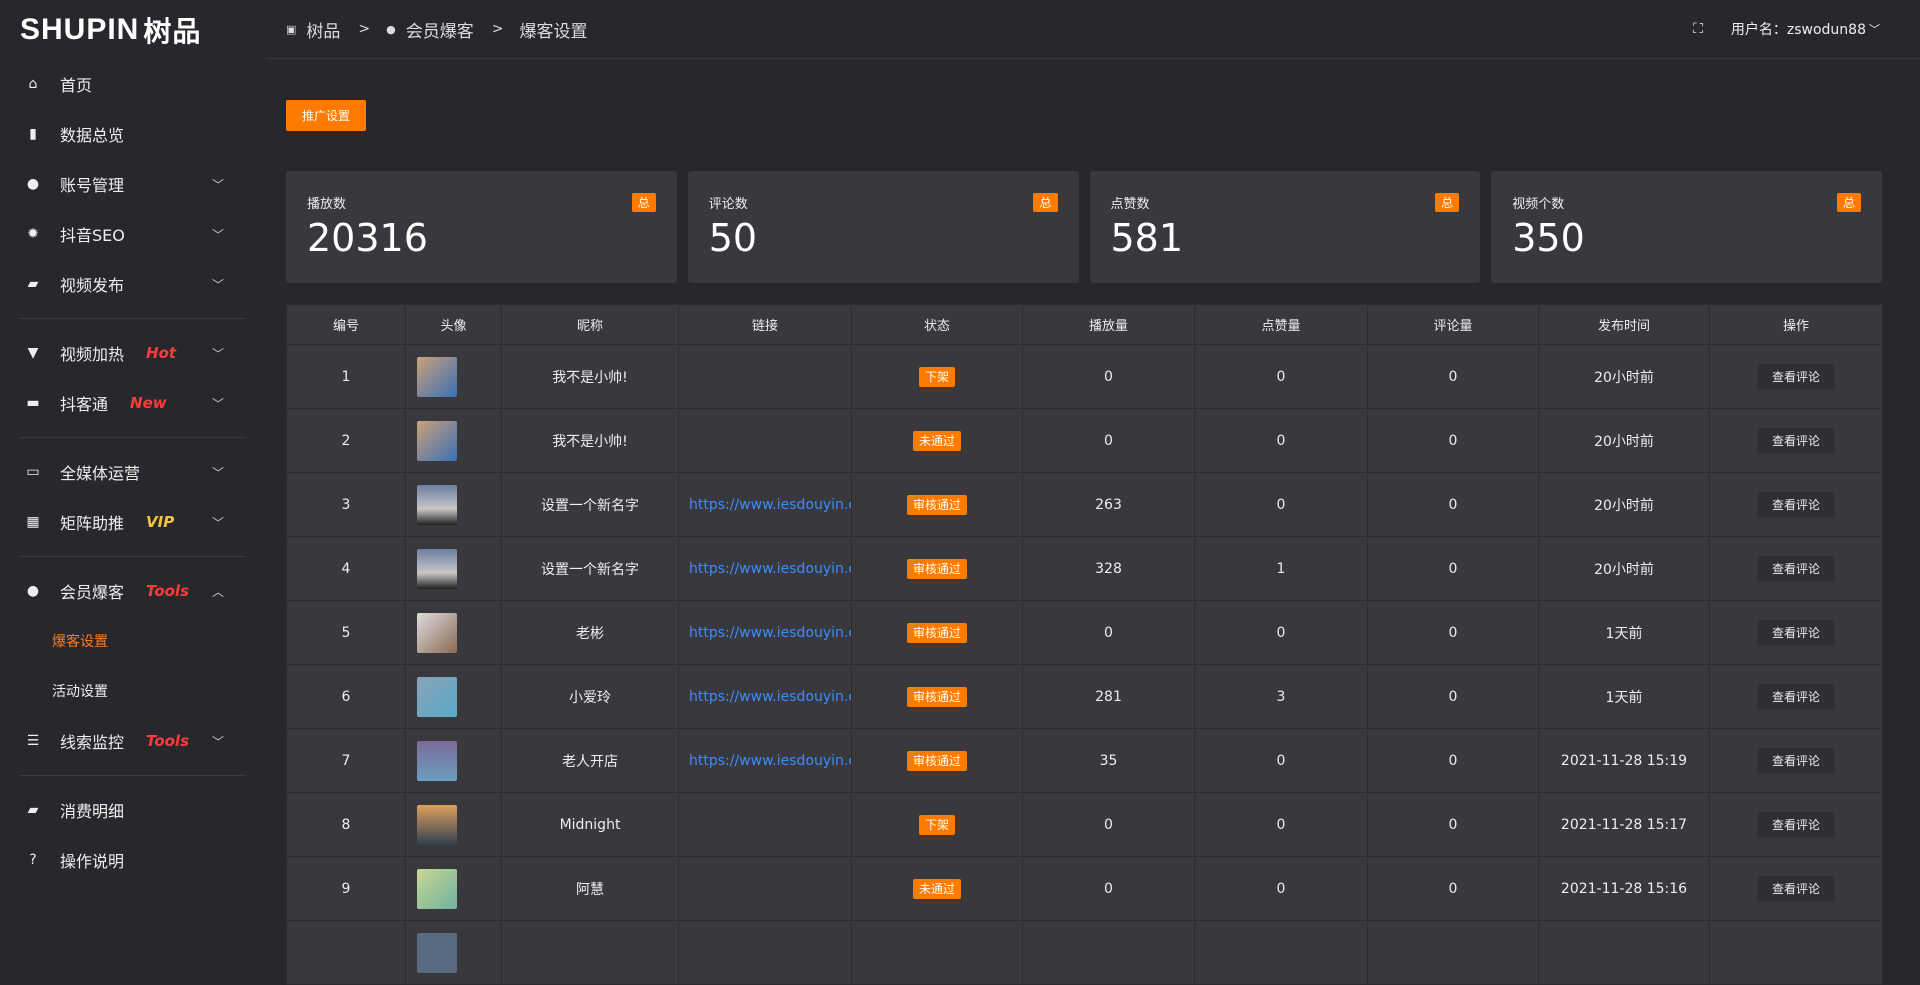  What do you see at coordinates (80, 29) in the screenshot?
I see `logo-text: SHUPIN` at bounding box center [80, 29].